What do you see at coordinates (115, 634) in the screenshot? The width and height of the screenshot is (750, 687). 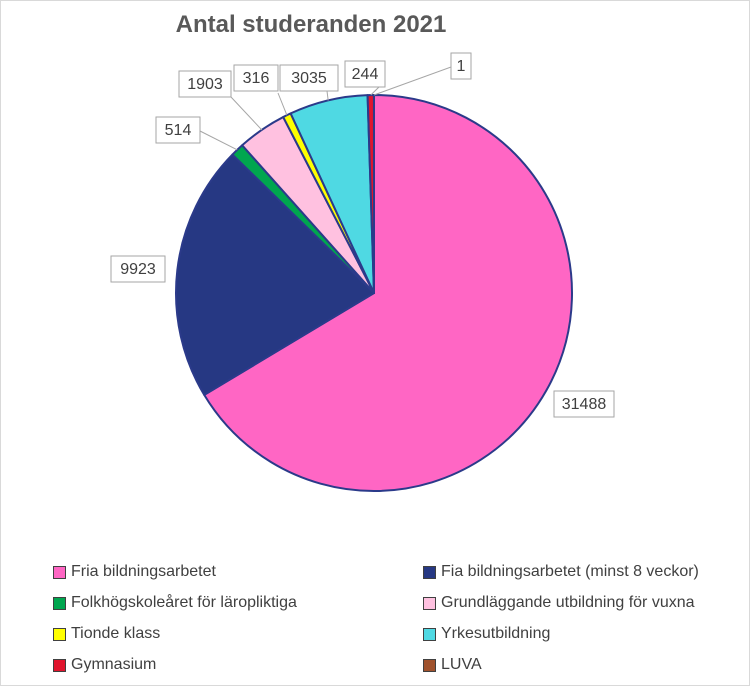 I see `legend-label-4: Tionde klass` at bounding box center [115, 634].